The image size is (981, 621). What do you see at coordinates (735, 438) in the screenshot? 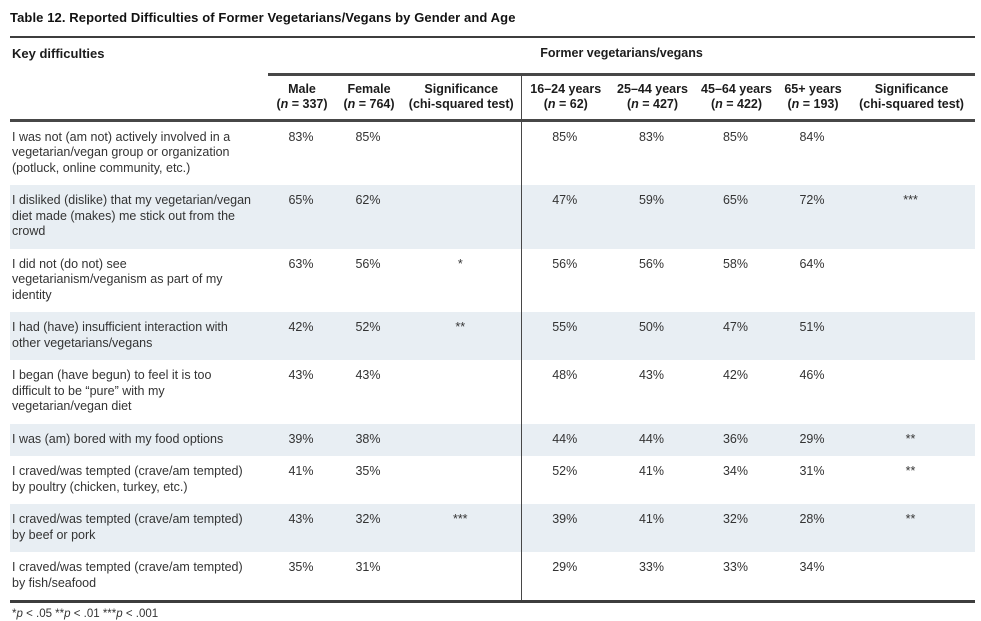
I see `cell-45-64: 36%` at bounding box center [735, 438].